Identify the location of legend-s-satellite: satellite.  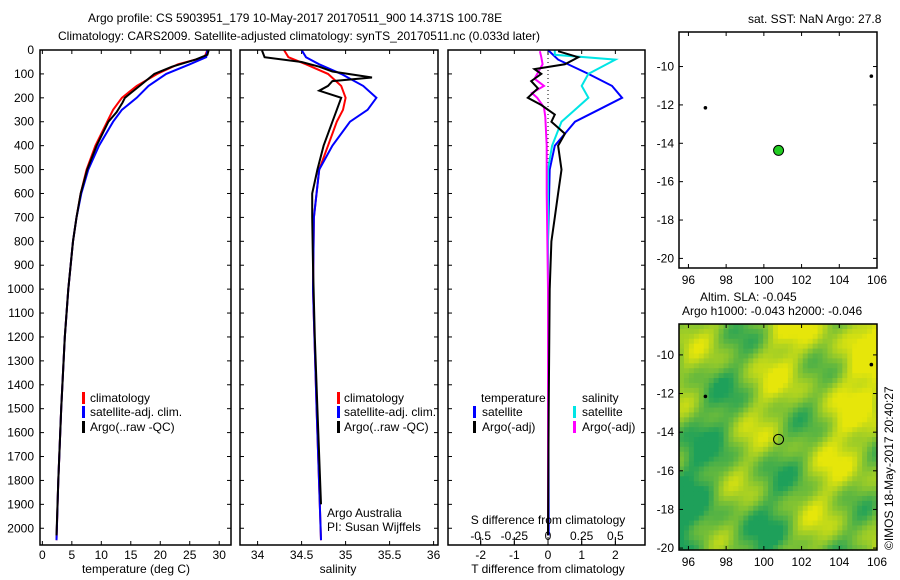
(602, 412).